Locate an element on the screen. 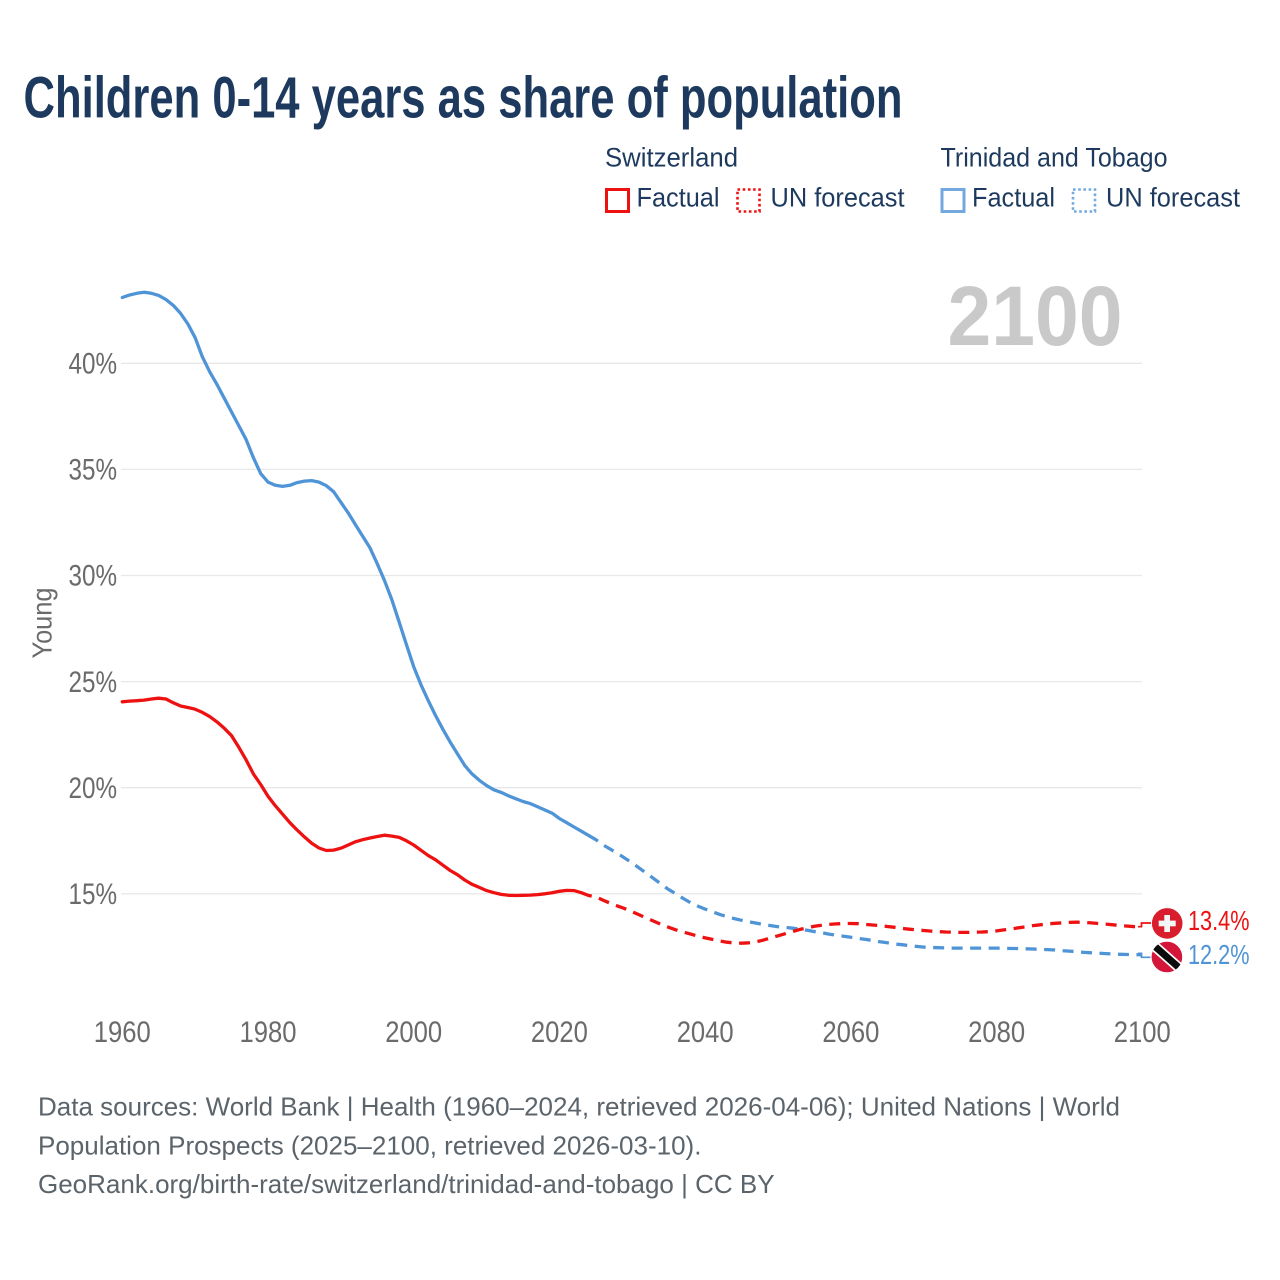 This screenshot has width=1280, height=1280. svg-text: 40% is located at coordinates (93, 364).